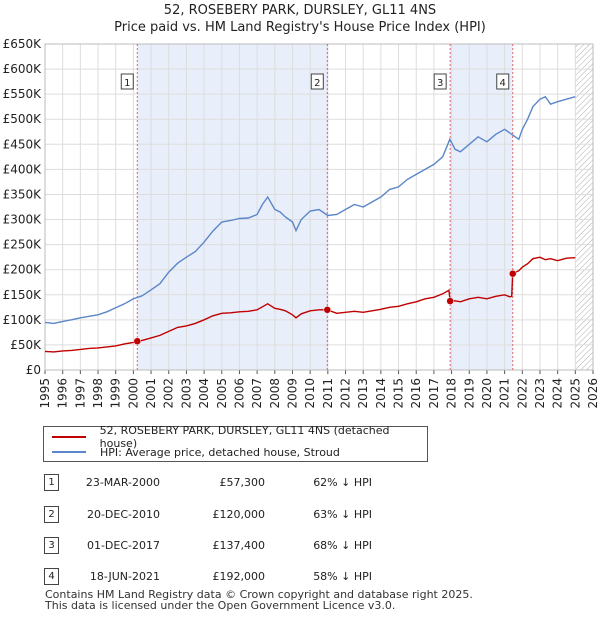  What do you see at coordinates (51, 482) in the screenshot?
I see `row-number: 1` at bounding box center [51, 482].